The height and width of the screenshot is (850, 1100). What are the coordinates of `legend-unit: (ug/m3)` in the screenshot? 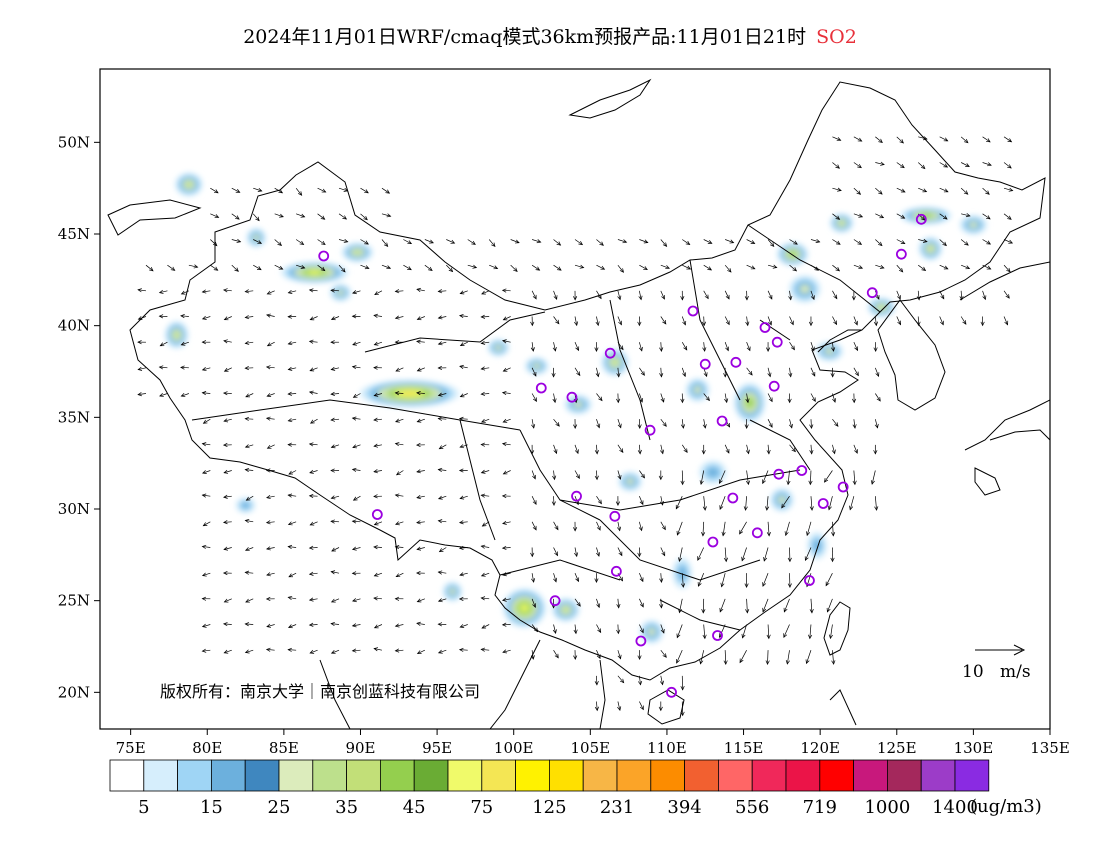 It's located at (1006, 806).